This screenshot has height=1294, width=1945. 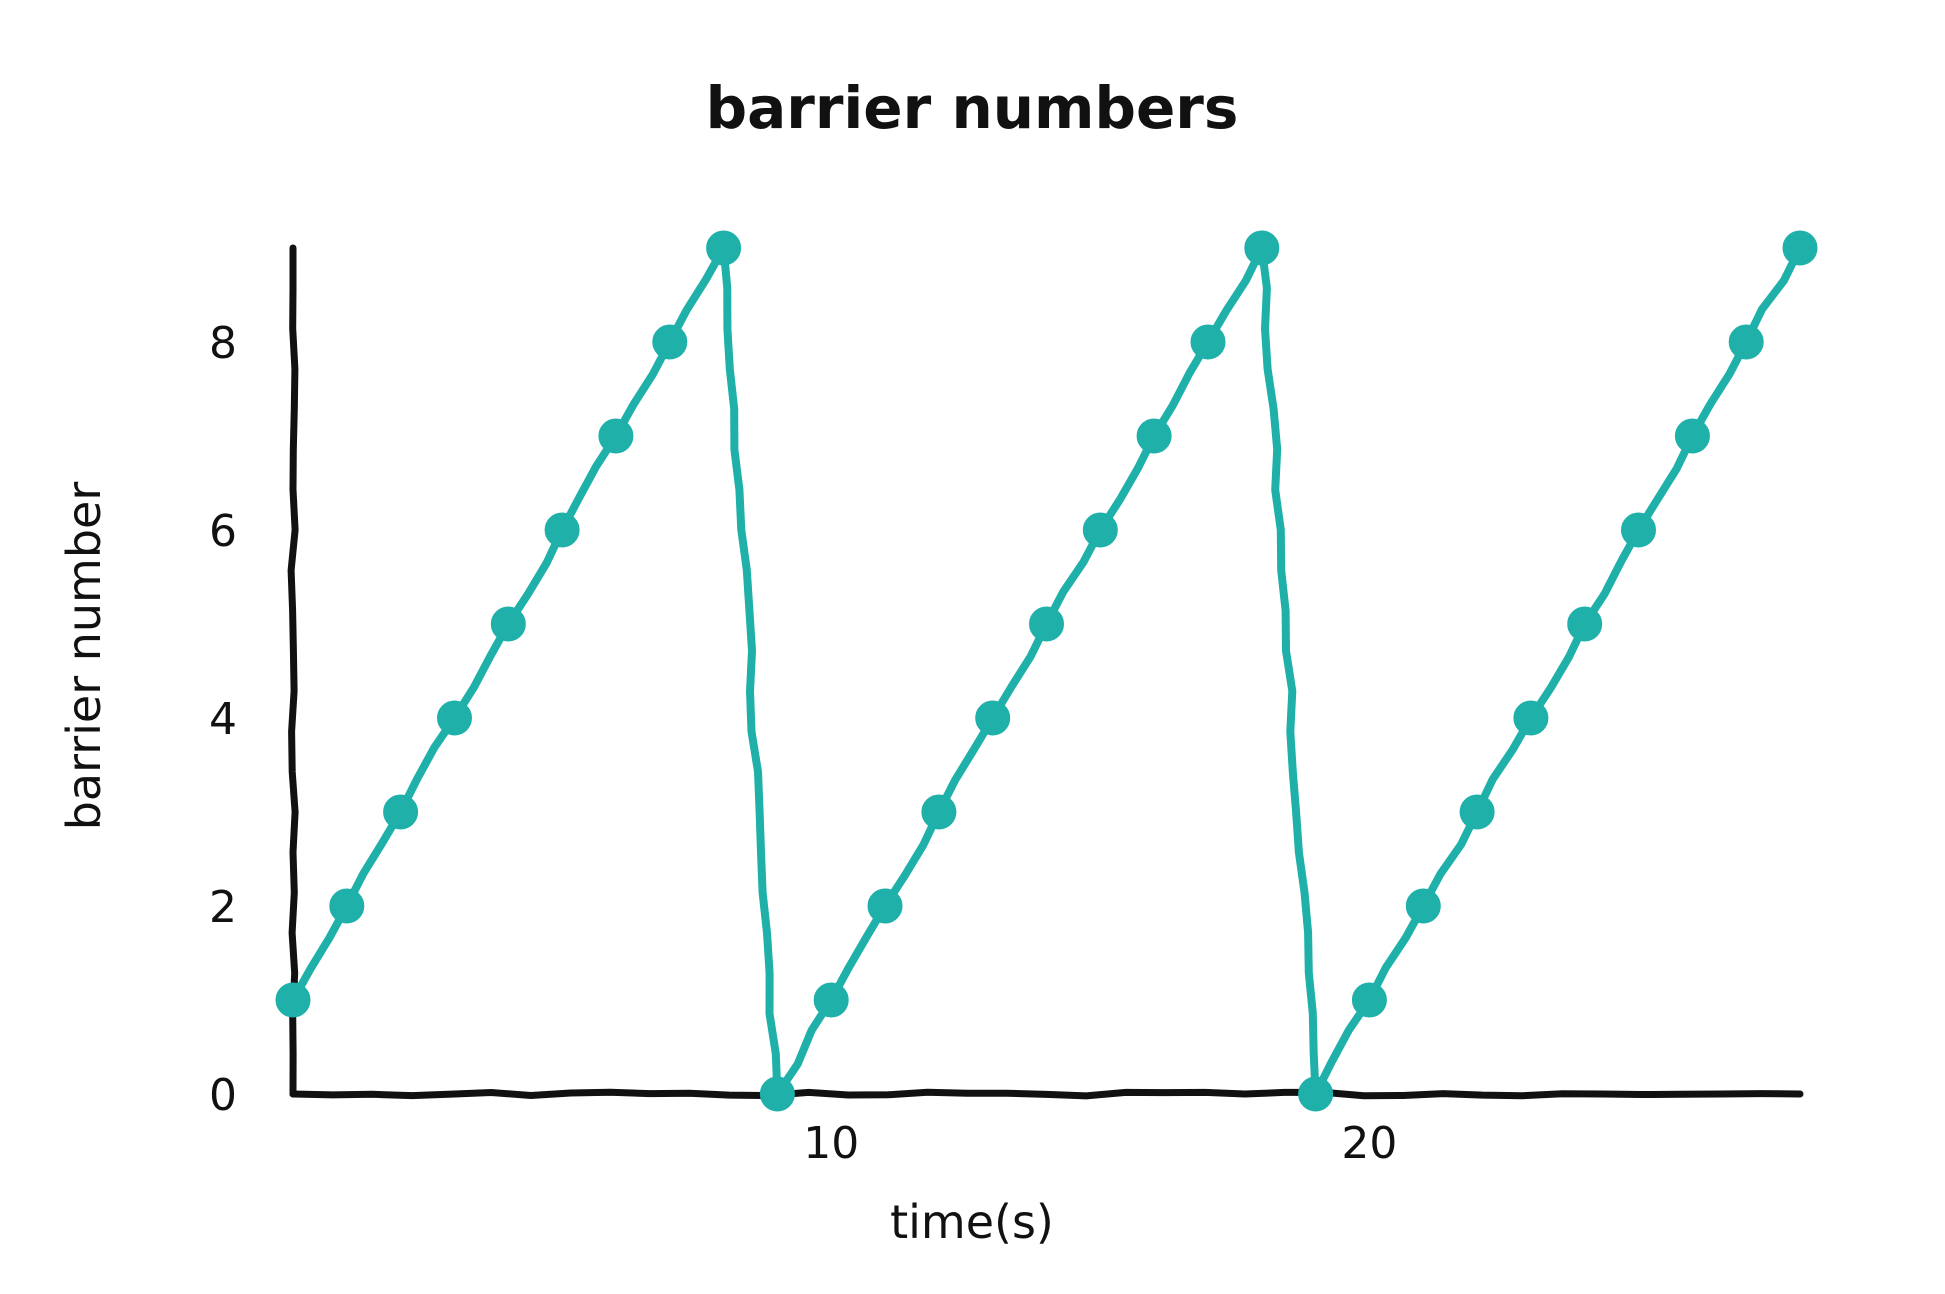 What do you see at coordinates (972, 108) in the screenshot?
I see `chart-title: barrier numbers` at bounding box center [972, 108].